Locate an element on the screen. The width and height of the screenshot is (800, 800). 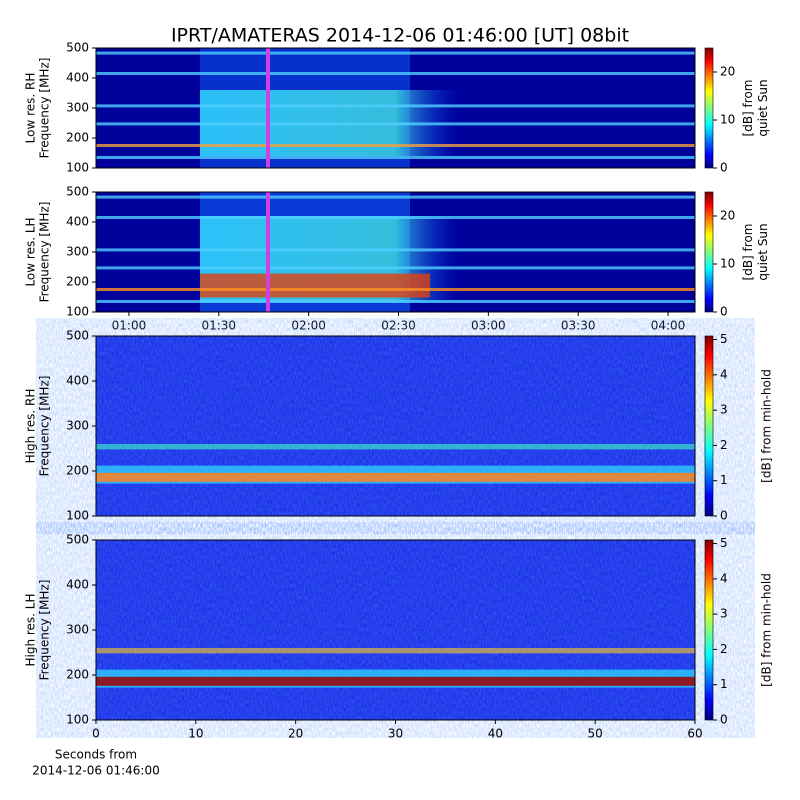
x-tick-label: 02:00 is located at coordinates (308, 326).